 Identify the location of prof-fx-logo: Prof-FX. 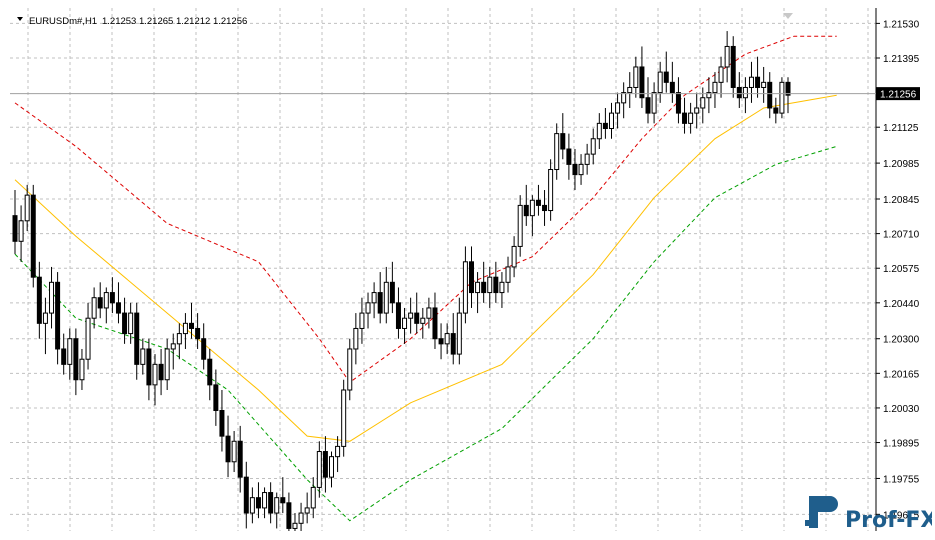
(868, 513).